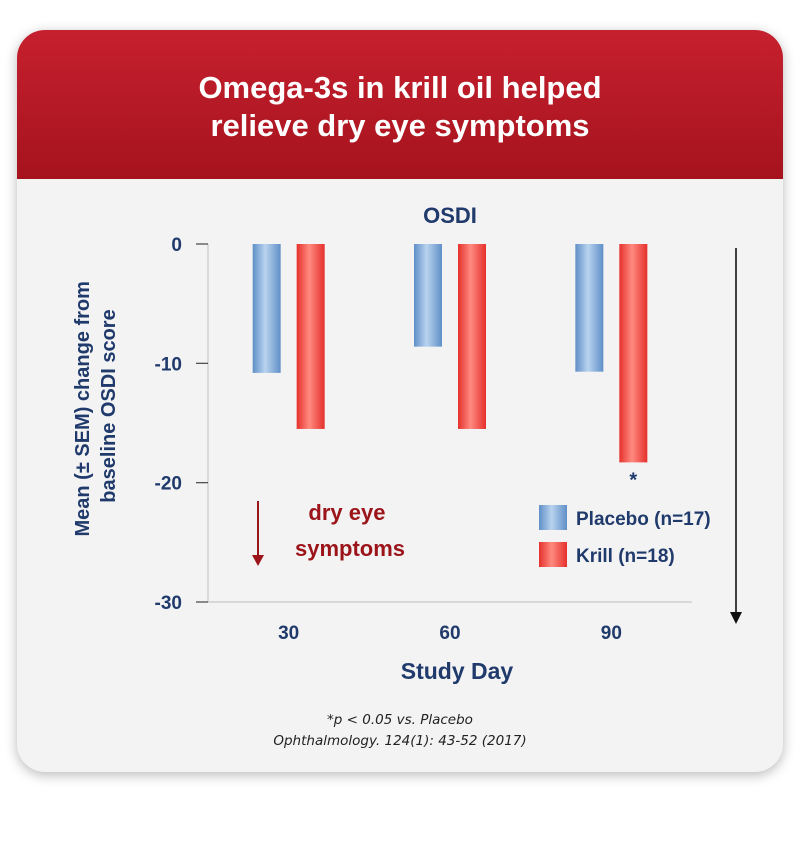  What do you see at coordinates (168, 484) in the screenshot?
I see `y-tick-label: -20` at bounding box center [168, 484].